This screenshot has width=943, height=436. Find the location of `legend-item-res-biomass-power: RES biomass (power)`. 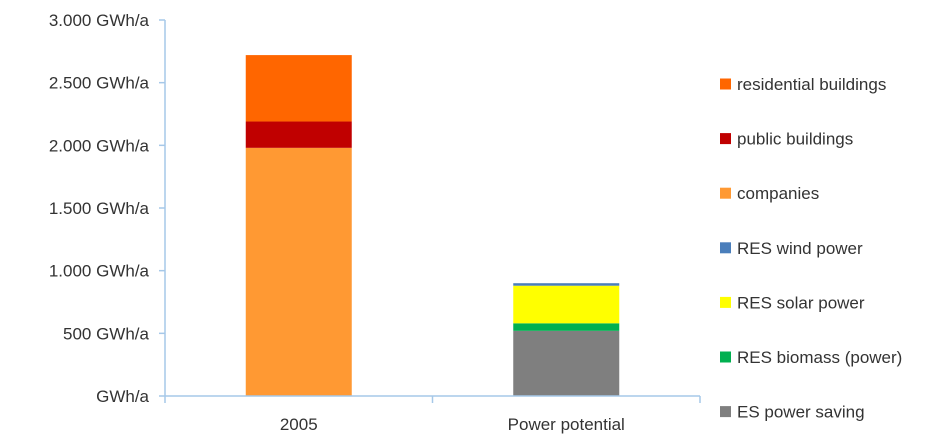

legend-item-res-biomass-power: RES biomass (power) is located at coordinates (811, 357).